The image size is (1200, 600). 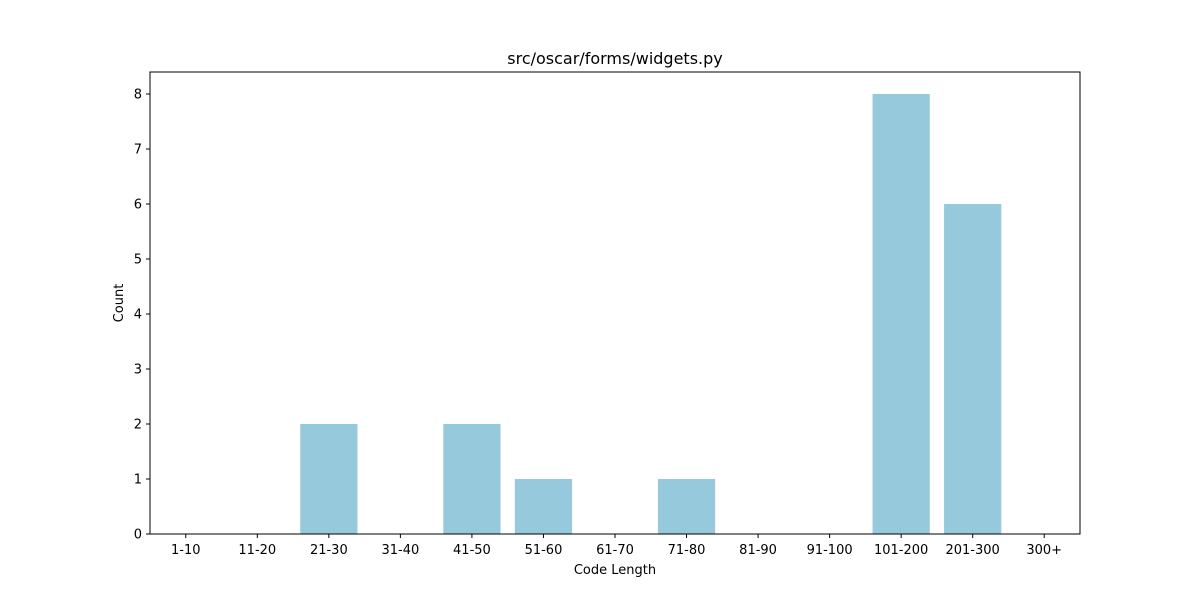 What do you see at coordinates (138, 370) in the screenshot?
I see `y-tick-label: 3` at bounding box center [138, 370].